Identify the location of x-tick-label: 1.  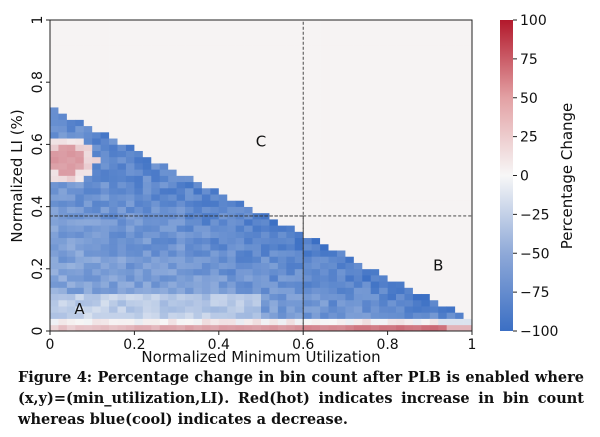
(472, 345).